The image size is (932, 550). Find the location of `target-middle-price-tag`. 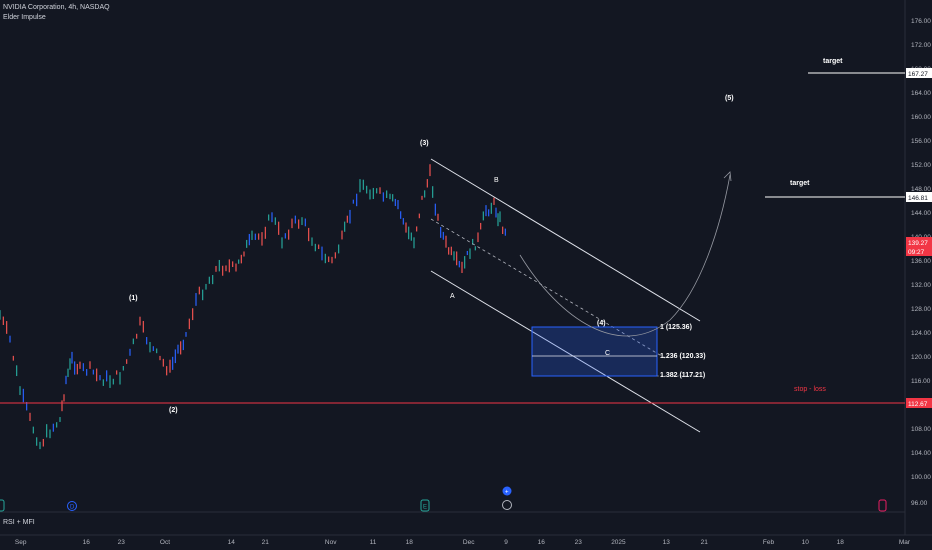

target-middle-price-tag is located at coordinates (919, 197).